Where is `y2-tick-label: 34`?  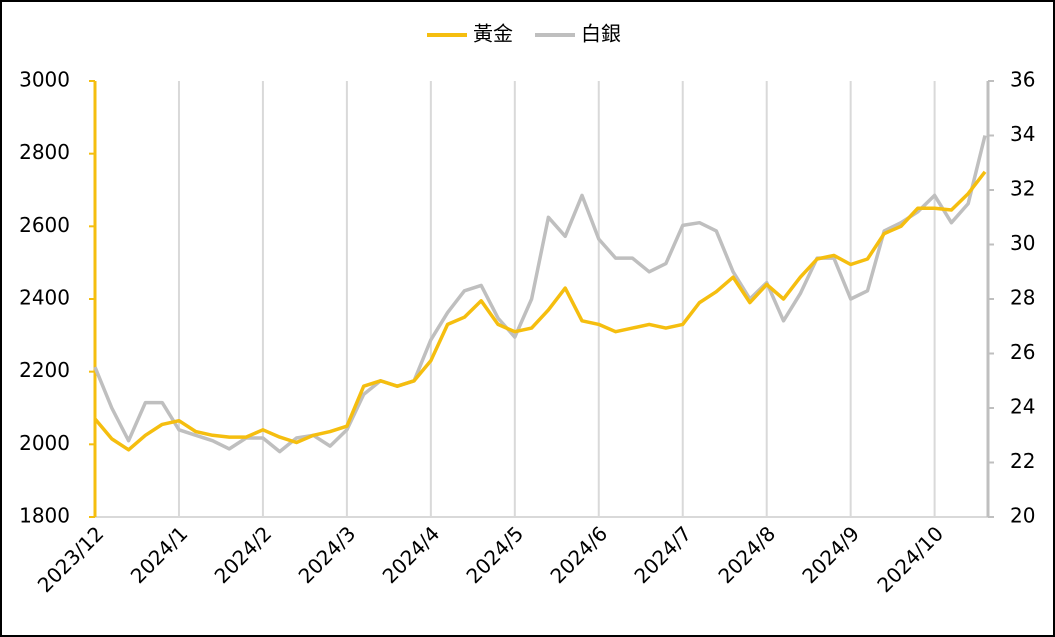
y2-tick-label: 34 is located at coordinates (1022, 134).